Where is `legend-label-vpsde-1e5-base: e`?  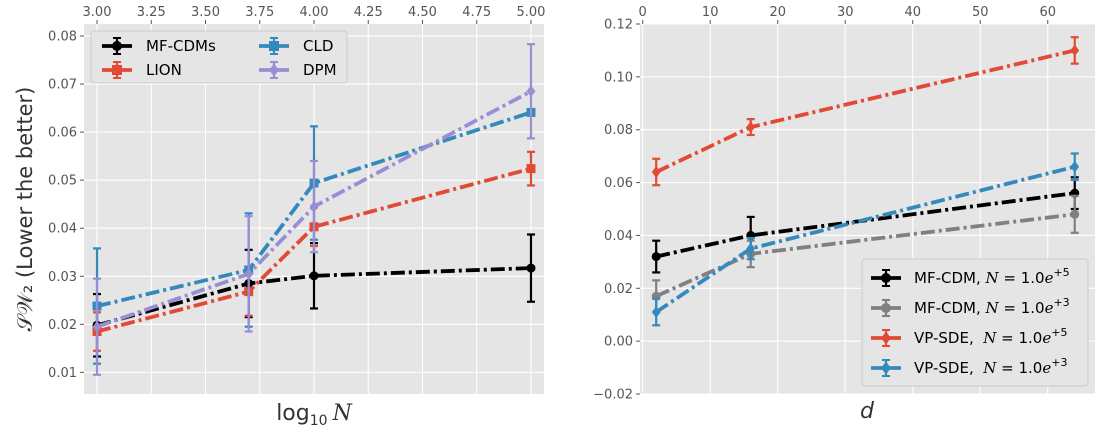
legend-label-vpsde-1e5-base: e is located at coordinates (1046, 338).